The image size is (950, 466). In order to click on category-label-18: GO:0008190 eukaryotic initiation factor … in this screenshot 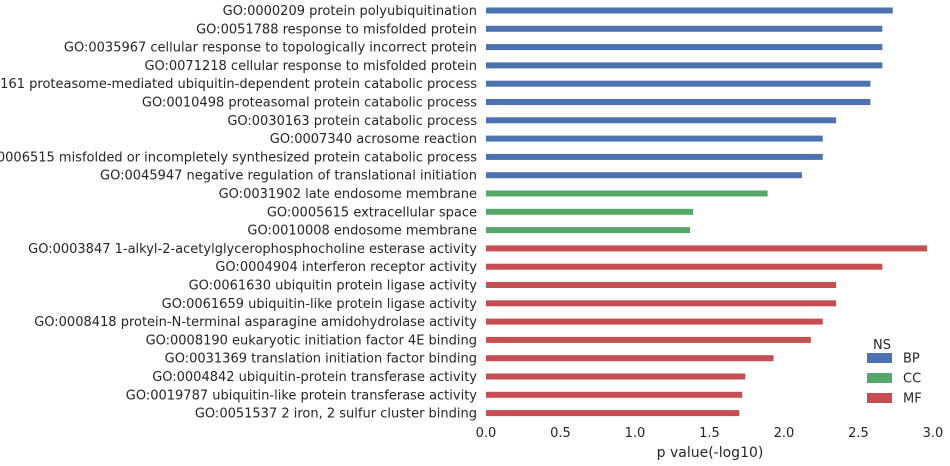, I will do `click(311, 340)`.